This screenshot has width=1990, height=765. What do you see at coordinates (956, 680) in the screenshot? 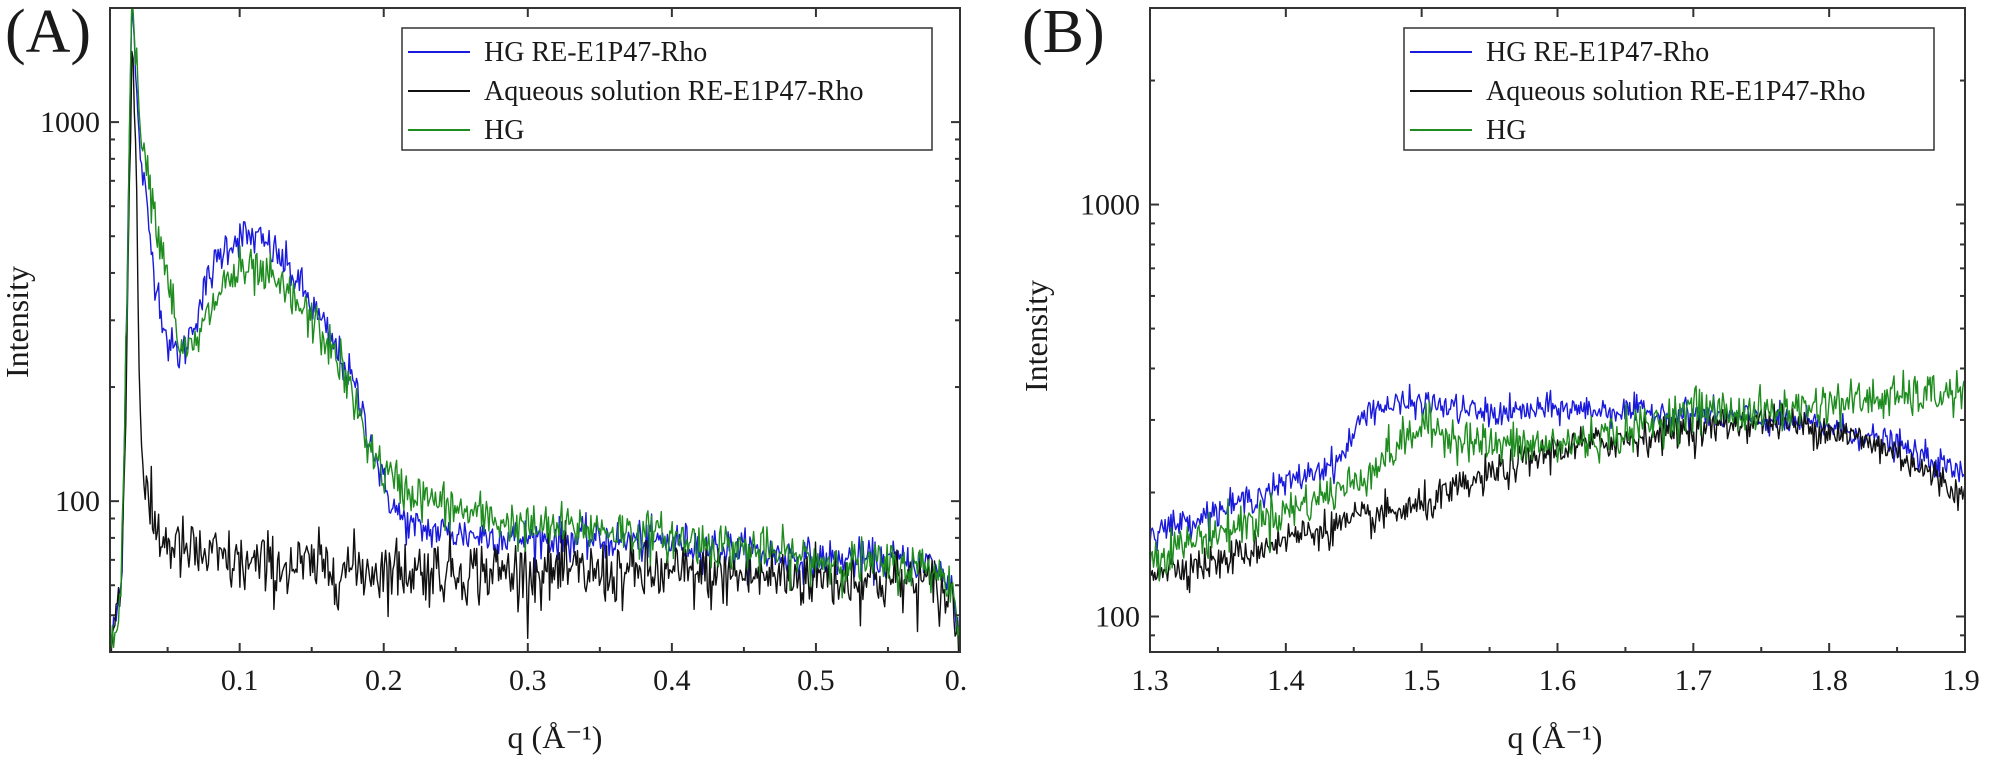
I see `x-tick-label-a: 0.` at bounding box center [956, 680].